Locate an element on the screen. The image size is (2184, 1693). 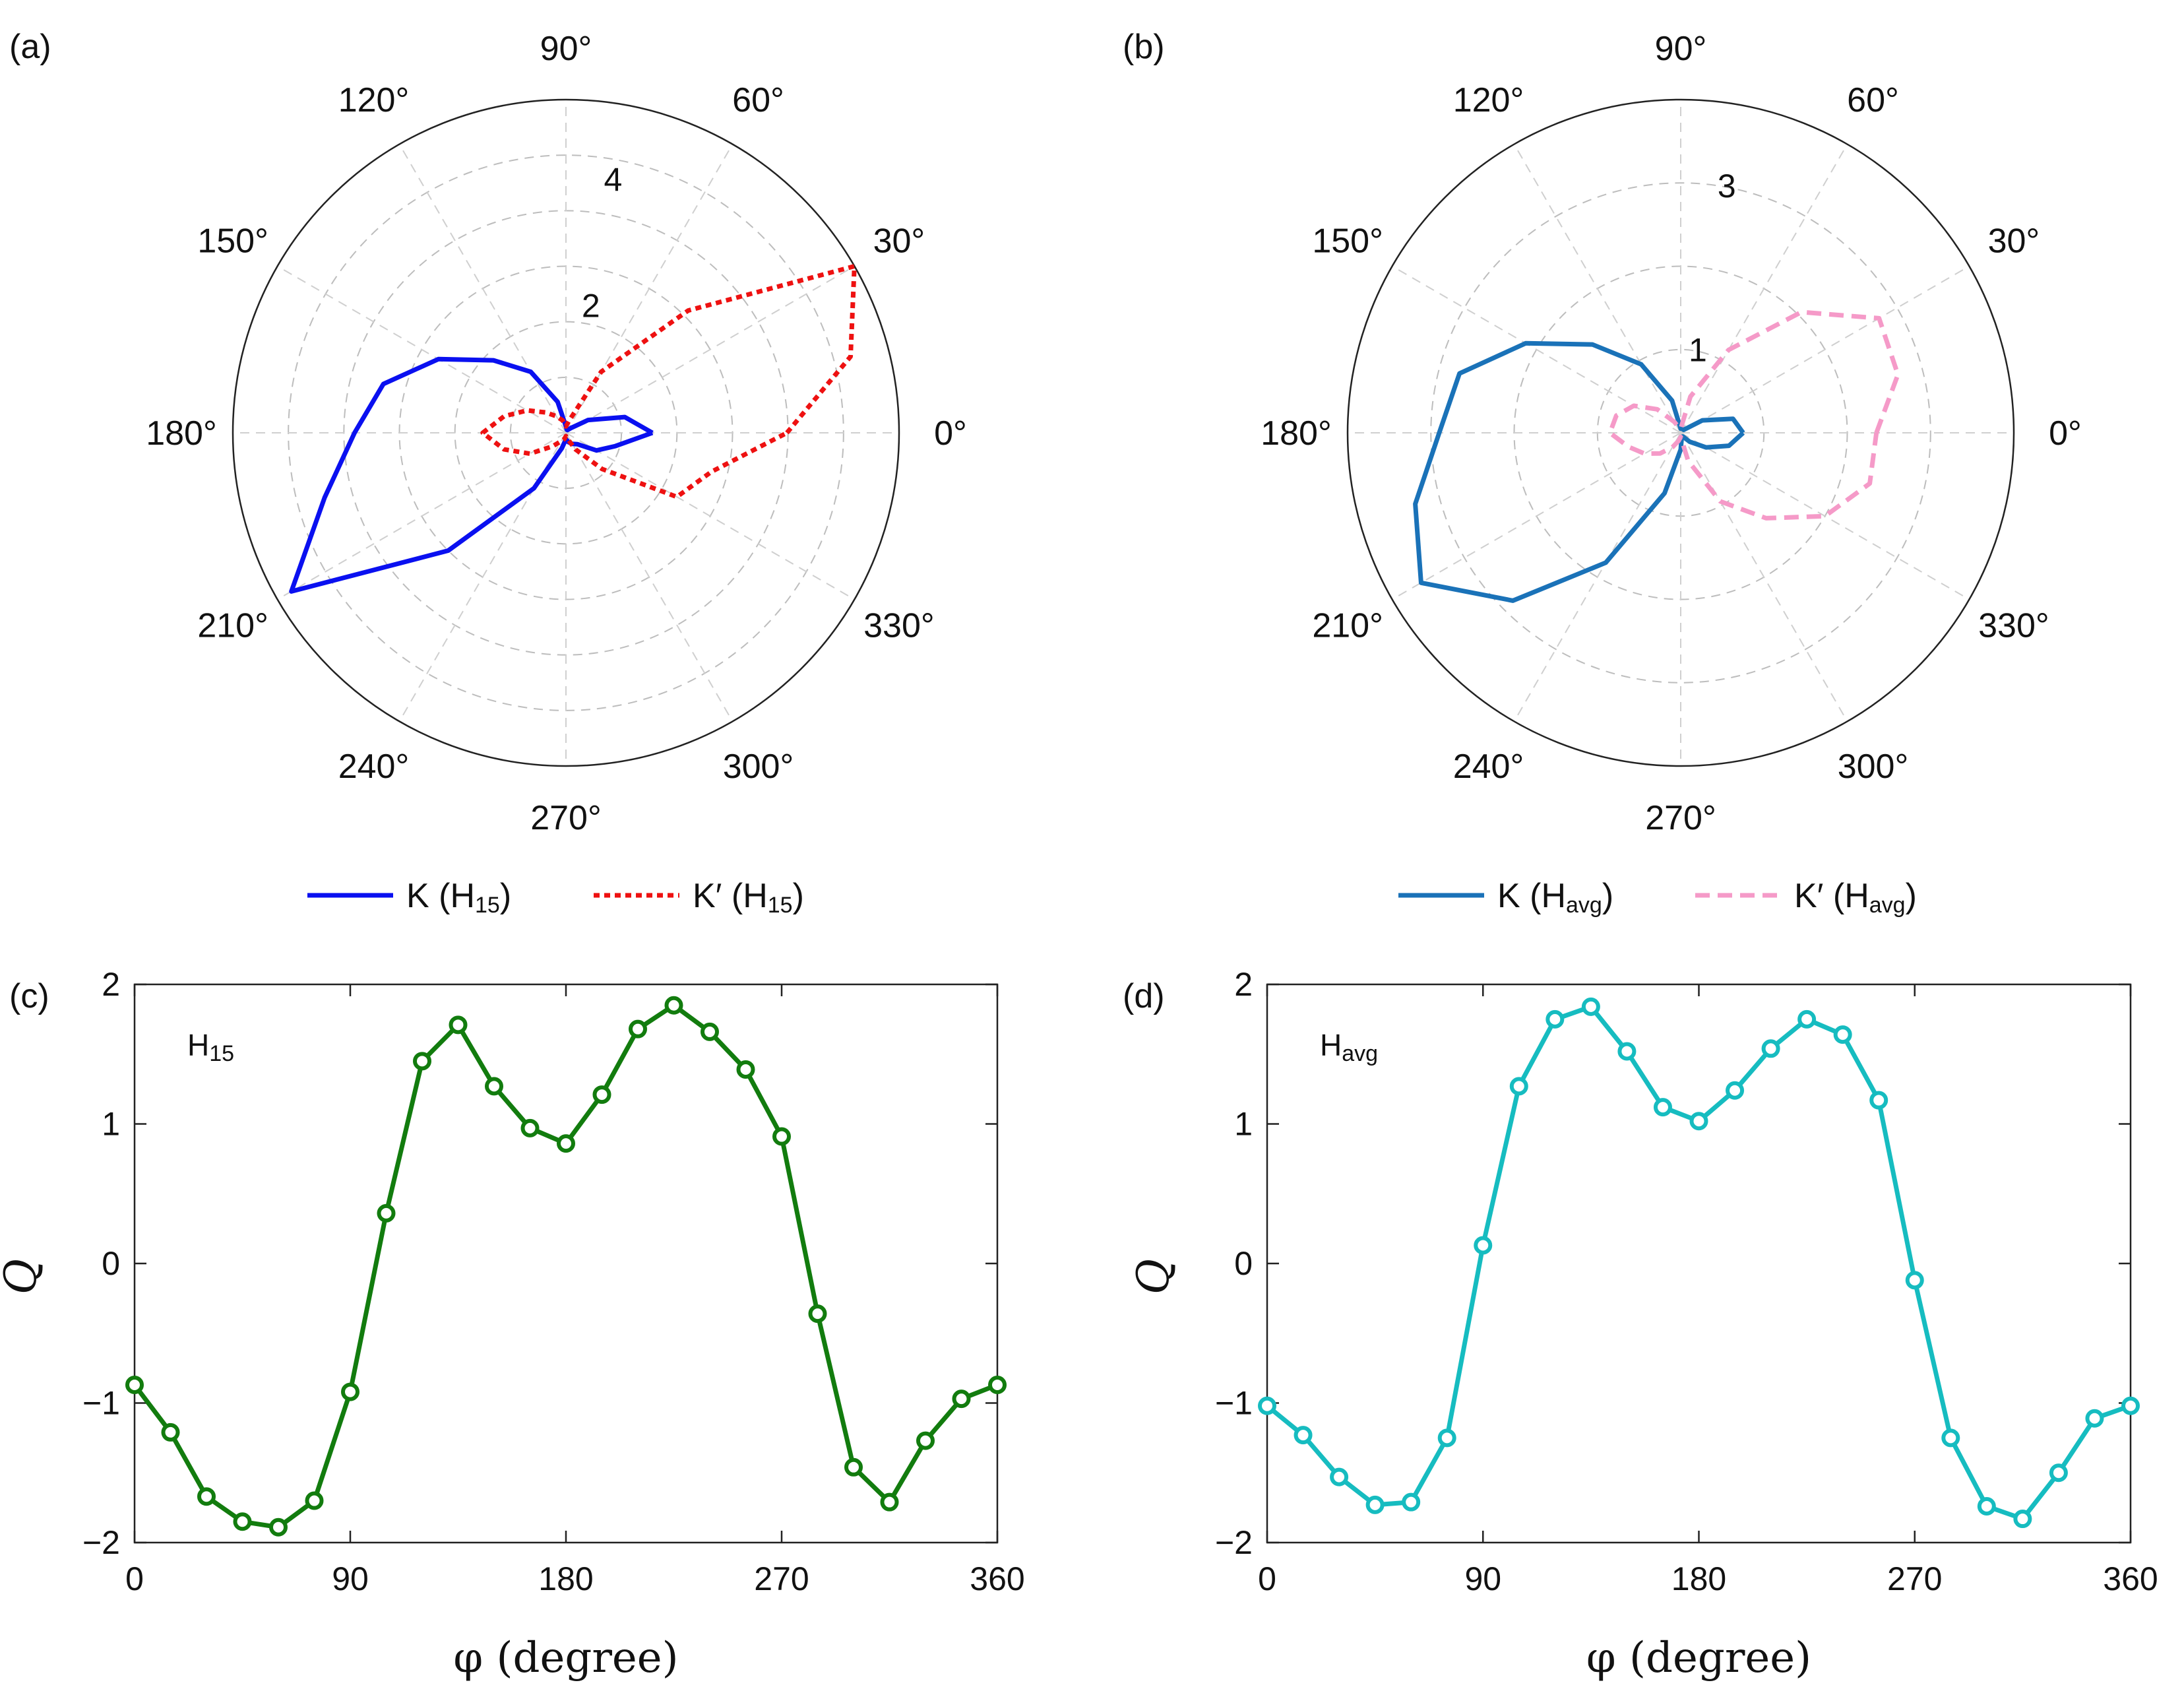
y-tick-label: 1 is located at coordinates (1243, 1124).